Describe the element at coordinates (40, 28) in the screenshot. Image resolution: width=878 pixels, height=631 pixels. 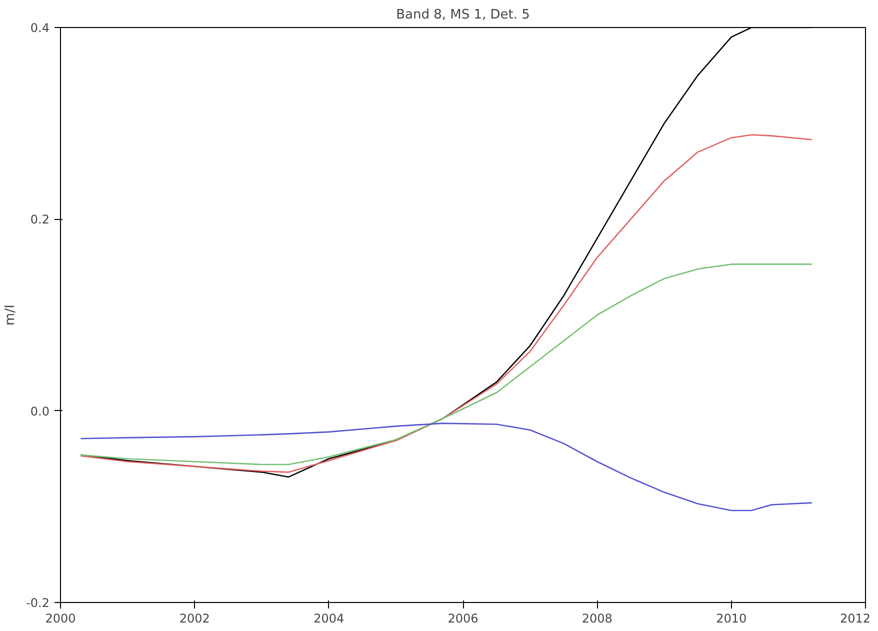
I see `y-tick-label: 0.4` at that location.